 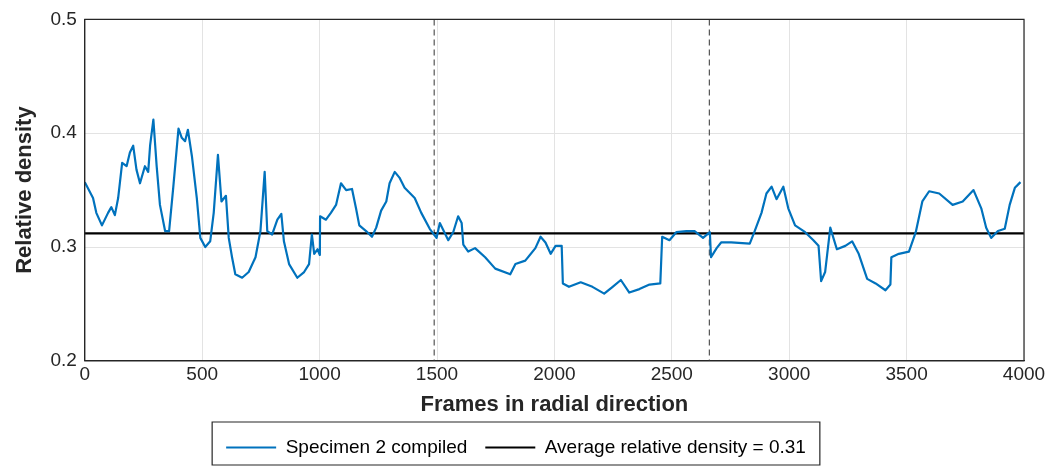 I want to click on y-tick-label: 0.4, so click(x=64, y=132).